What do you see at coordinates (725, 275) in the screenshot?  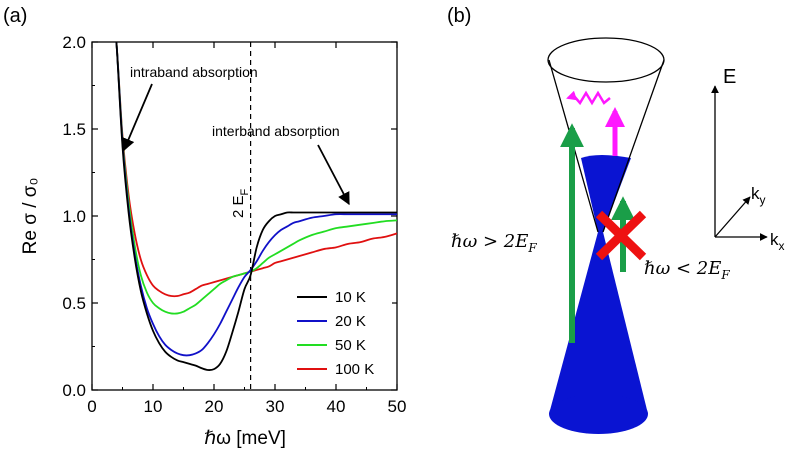 I see `photon-below-sub: F` at bounding box center [725, 275].